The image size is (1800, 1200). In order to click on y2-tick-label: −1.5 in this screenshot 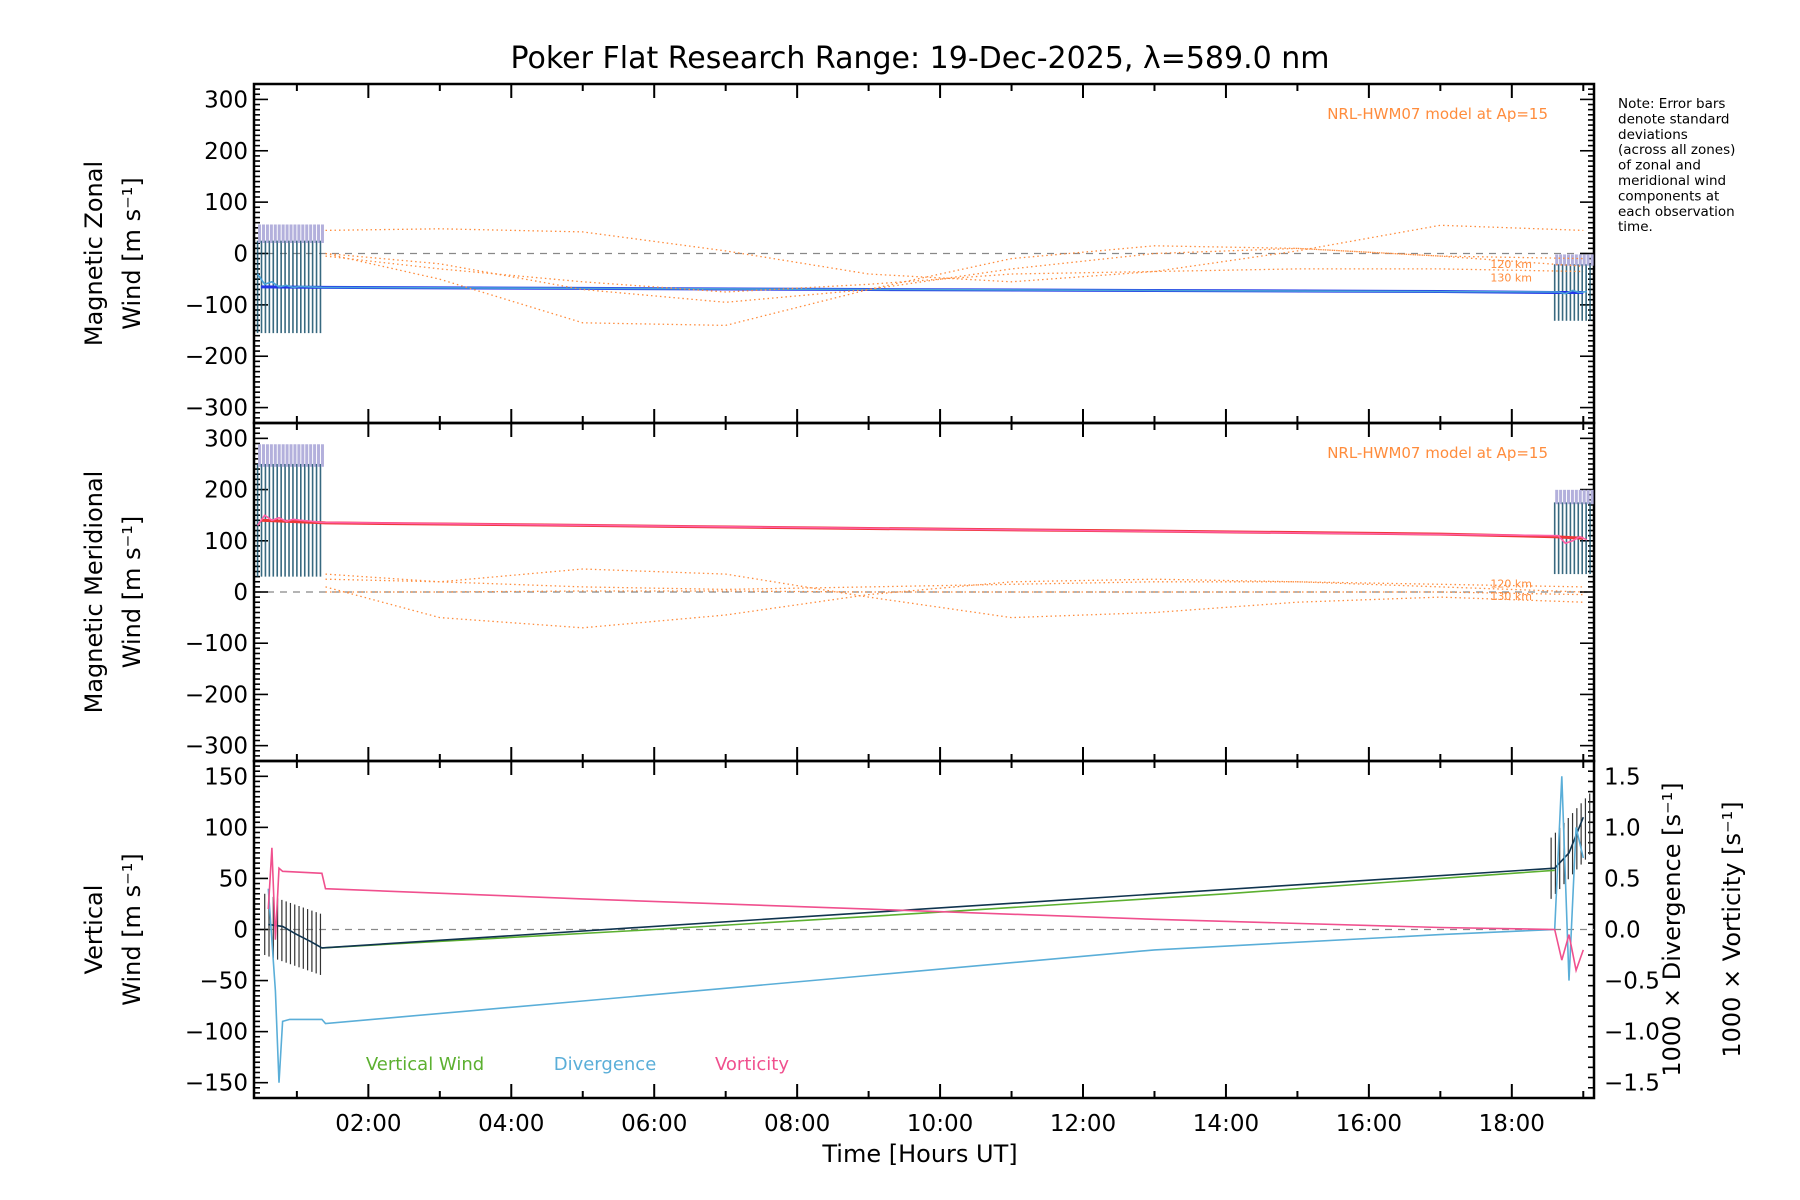, I will do `click(1632, 1084)`.